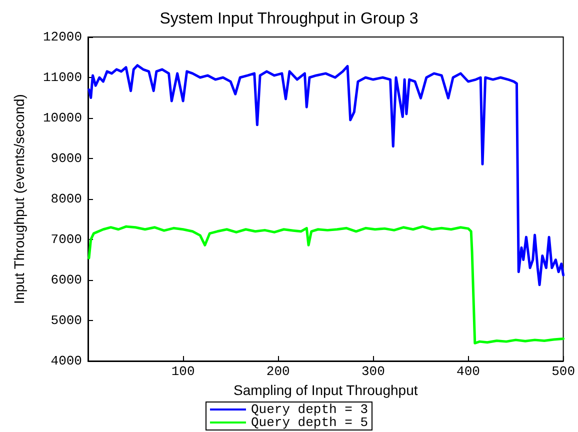  Describe the element at coordinates (563, 371) in the screenshot. I see `x-tick-label: 500` at that location.